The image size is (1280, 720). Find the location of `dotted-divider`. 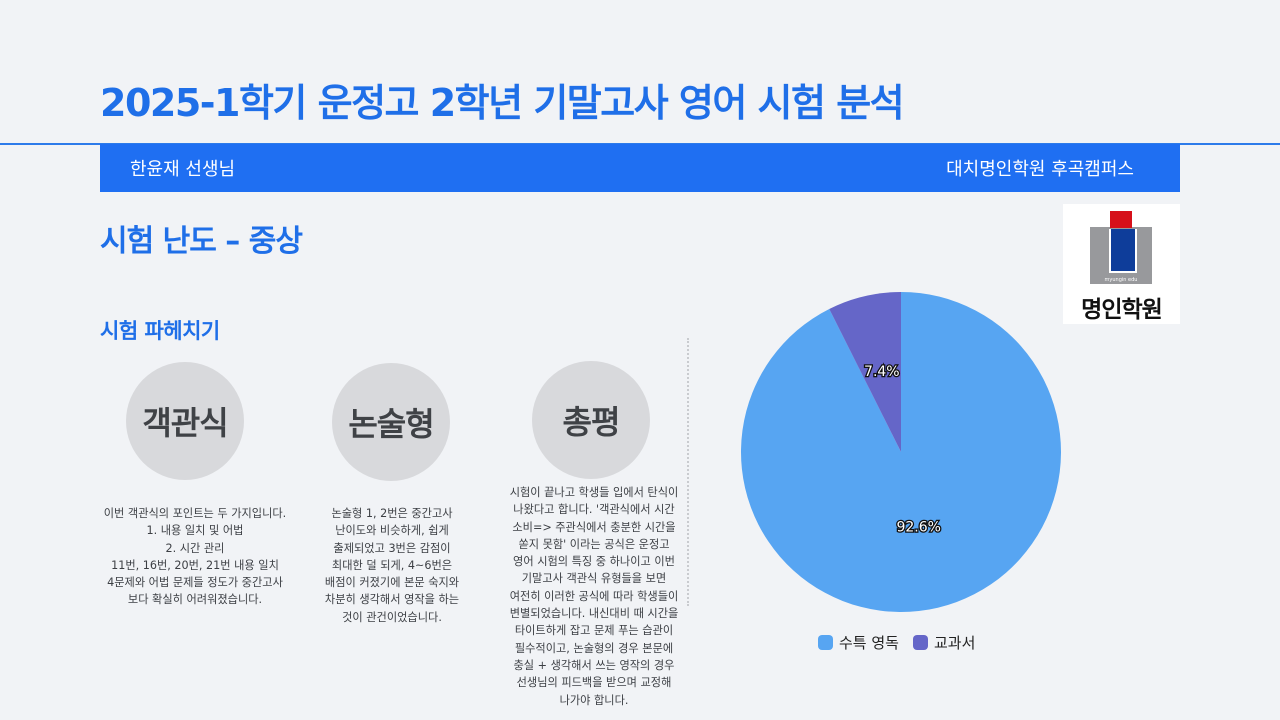

dotted-divider is located at coordinates (688, 472).